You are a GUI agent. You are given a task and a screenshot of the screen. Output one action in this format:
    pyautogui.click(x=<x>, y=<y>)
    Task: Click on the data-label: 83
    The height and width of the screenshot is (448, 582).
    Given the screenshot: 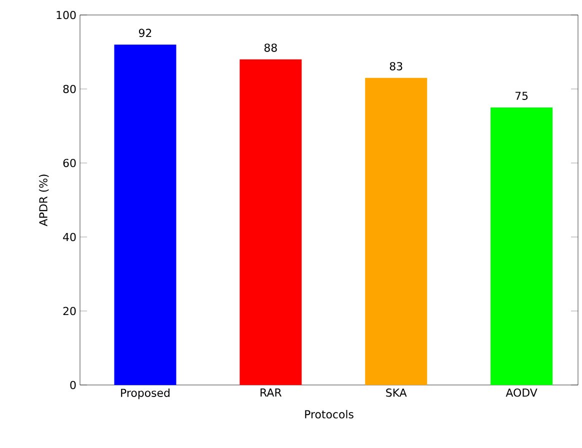 What is the action you would take?
    pyautogui.click(x=396, y=66)
    